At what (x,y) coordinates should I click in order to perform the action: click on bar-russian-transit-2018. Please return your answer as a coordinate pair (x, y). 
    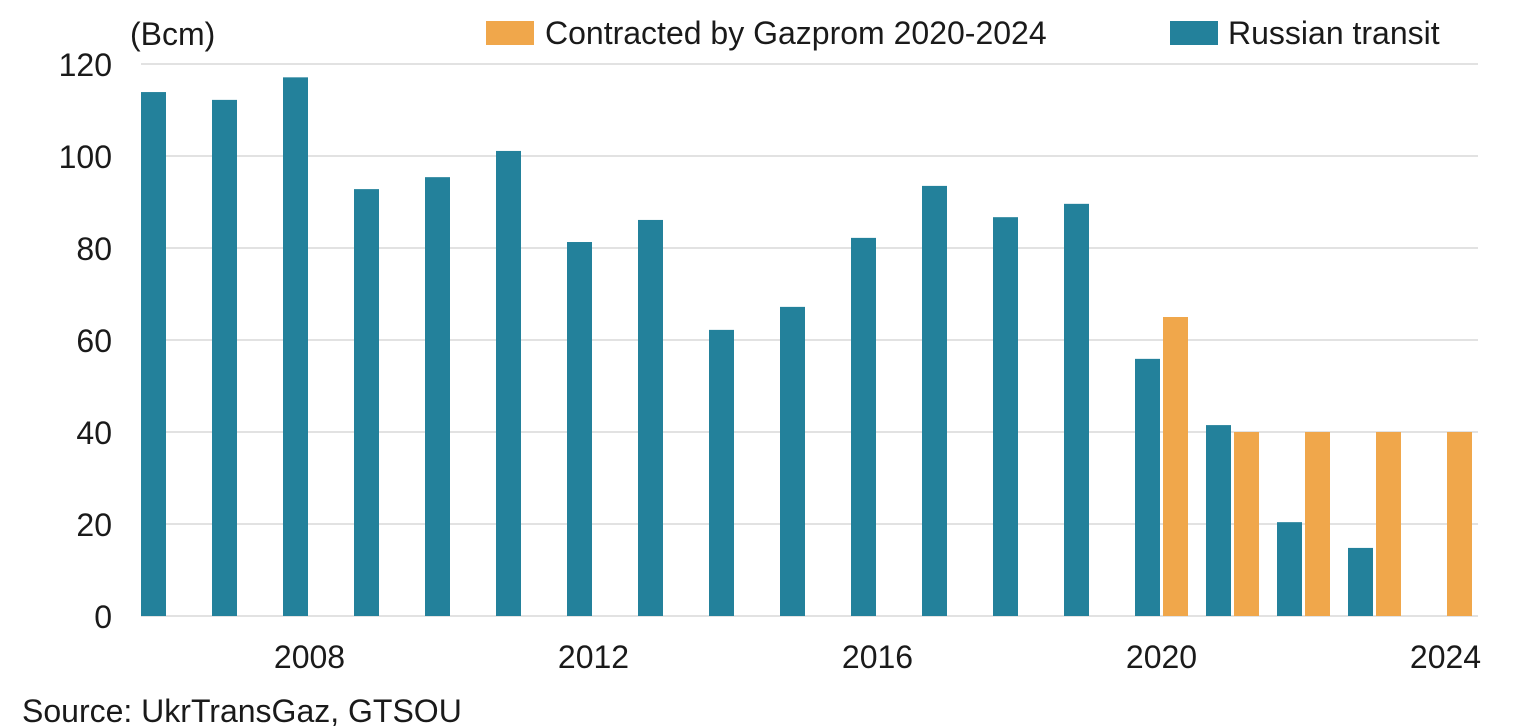
    Looking at the image, I should click on (1005, 416).